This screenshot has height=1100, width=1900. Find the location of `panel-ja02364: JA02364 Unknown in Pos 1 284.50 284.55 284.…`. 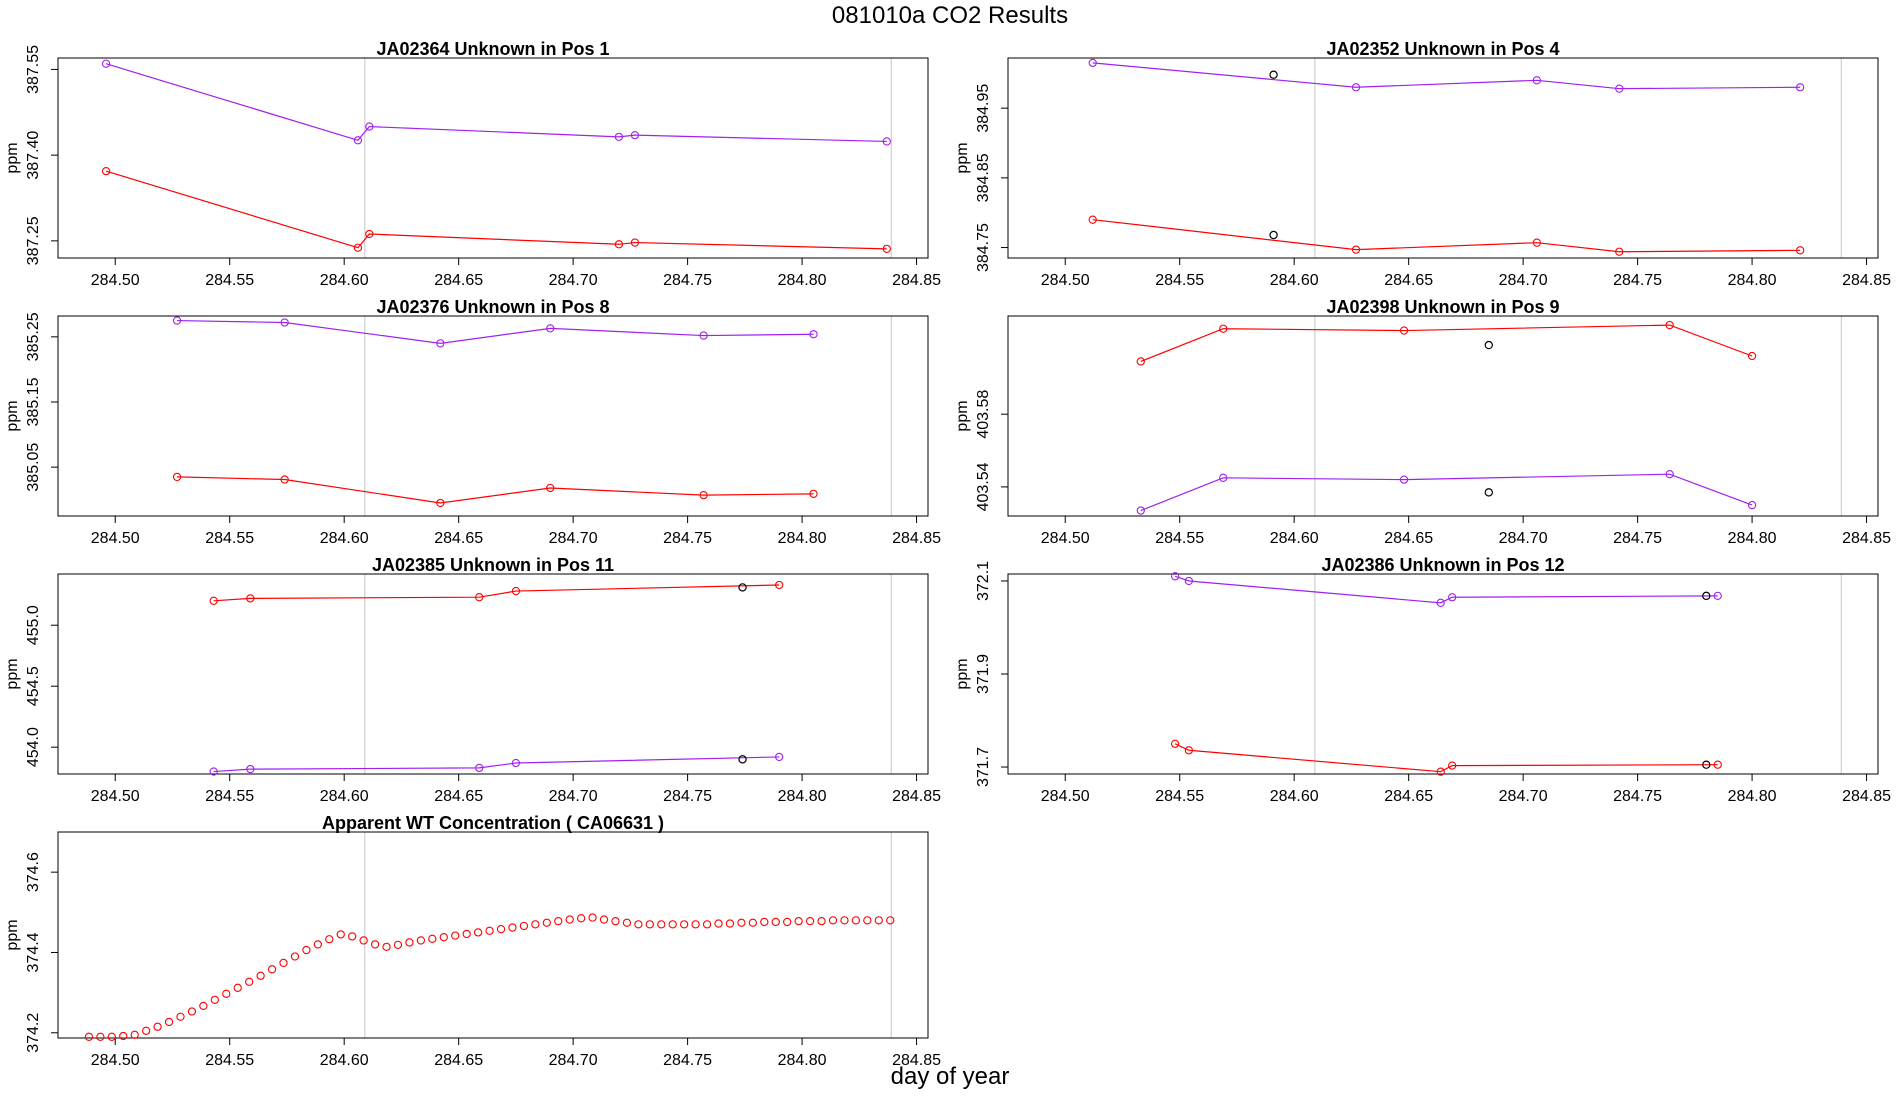

panel-ja02364: JA02364 Unknown in Pos 1 284.50 284.55 284.… is located at coordinates (472, 164).